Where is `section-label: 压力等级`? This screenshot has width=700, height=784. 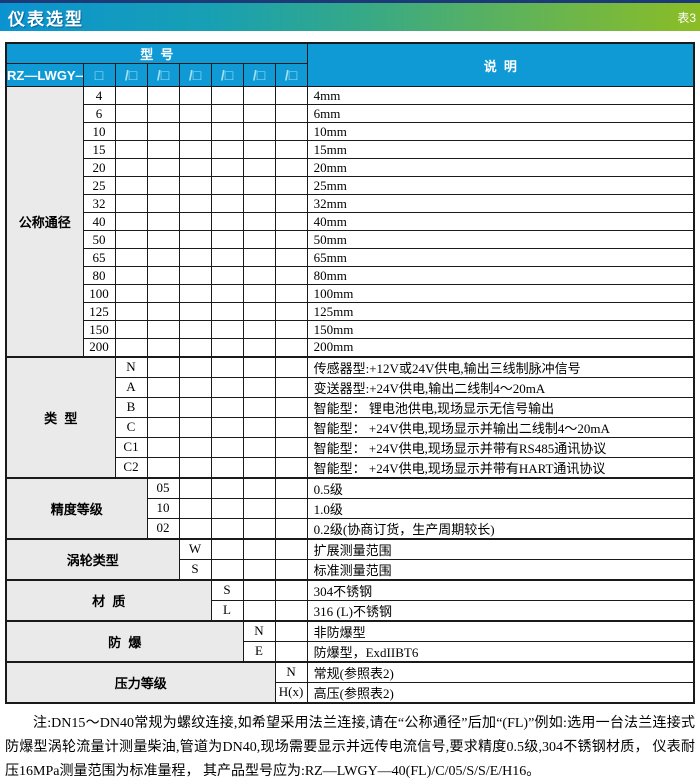 section-label: 压力等级 is located at coordinates (140, 681).